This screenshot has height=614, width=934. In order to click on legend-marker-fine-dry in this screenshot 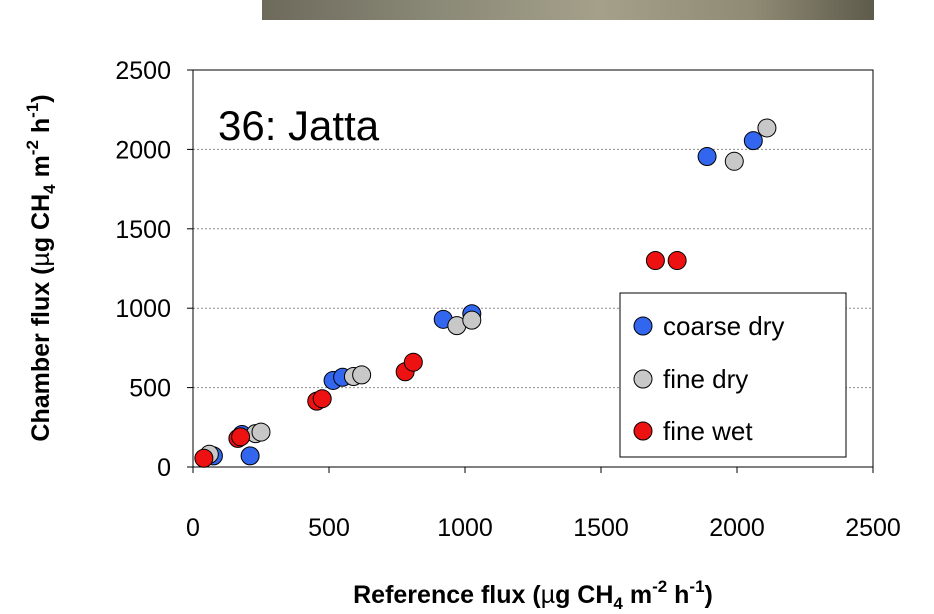, I will do `click(643, 379)`.